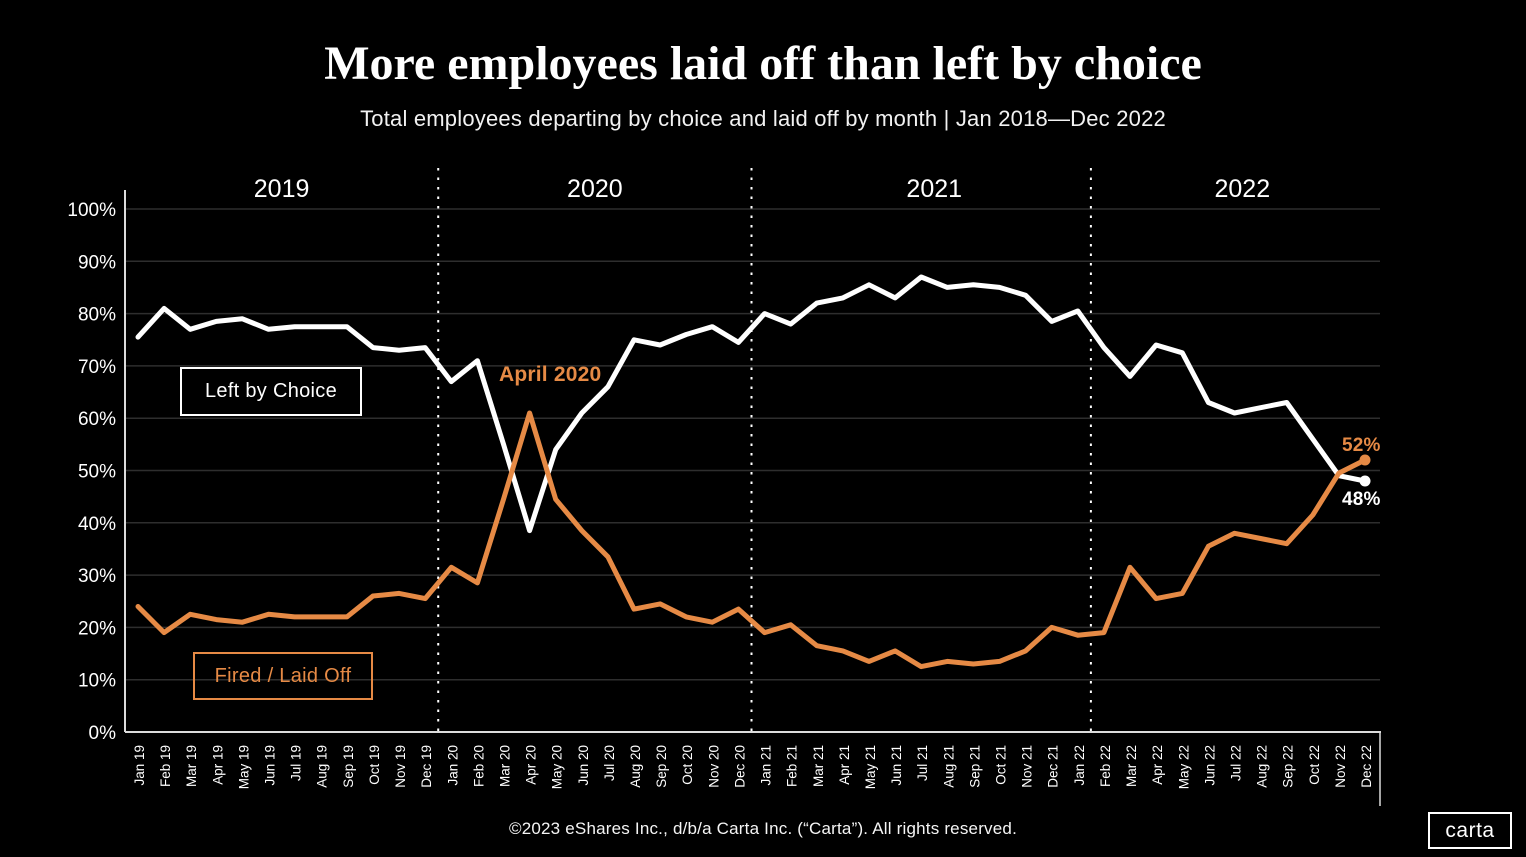 The height and width of the screenshot is (857, 1526). What do you see at coordinates (1366, 766) in the screenshot?
I see `x-tick-label: Dec 22` at bounding box center [1366, 766].